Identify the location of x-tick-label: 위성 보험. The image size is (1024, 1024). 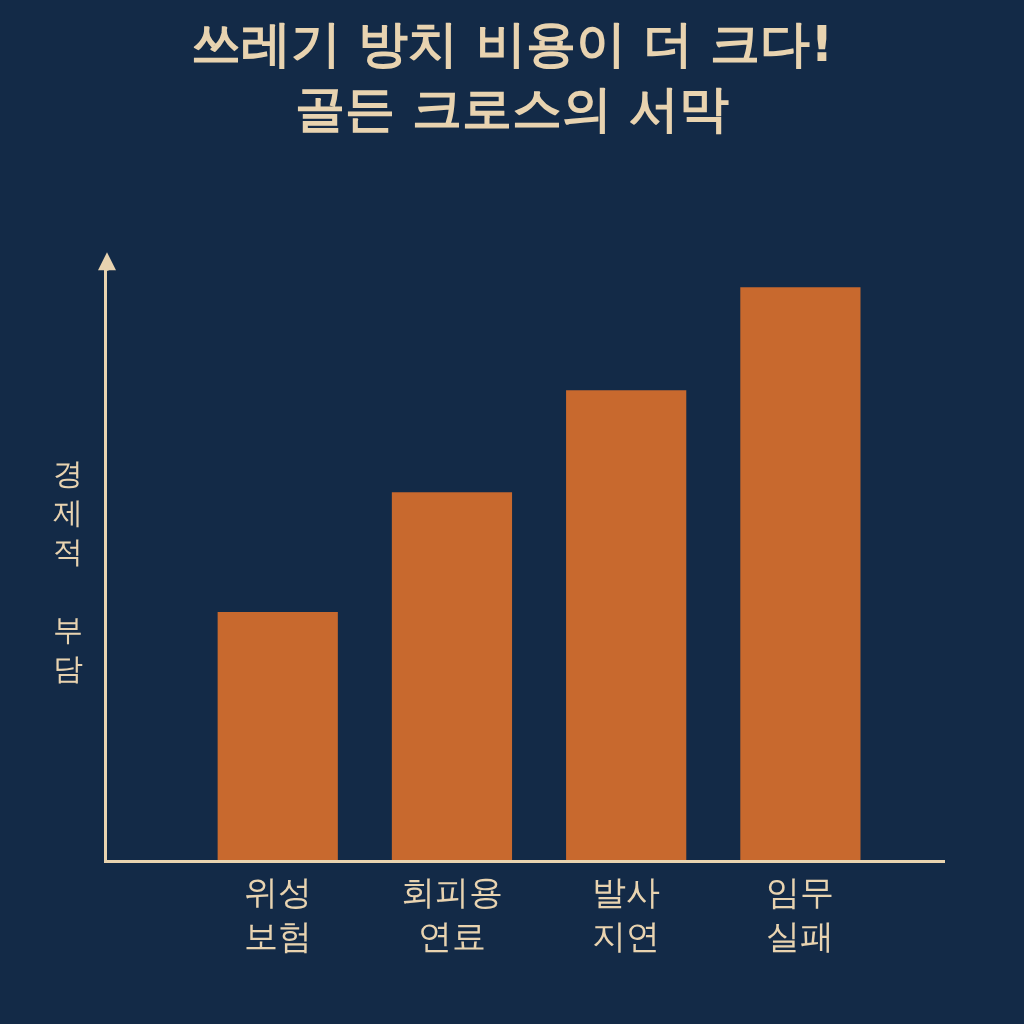
(277, 913).